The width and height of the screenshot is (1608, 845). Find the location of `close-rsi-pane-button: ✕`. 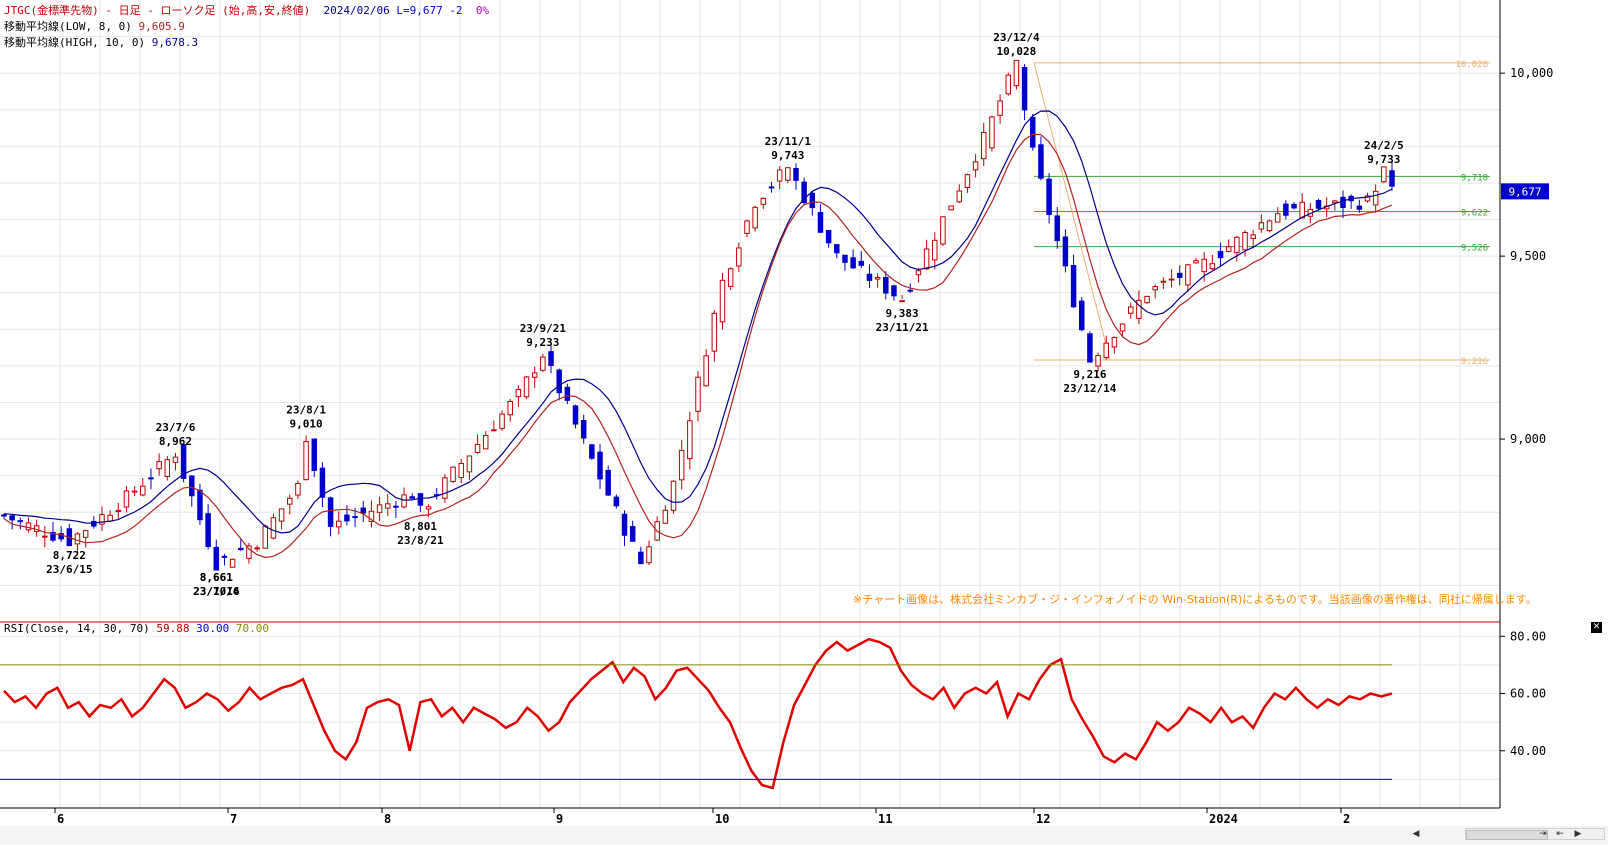

close-rsi-pane-button: ✕ is located at coordinates (1596, 627).